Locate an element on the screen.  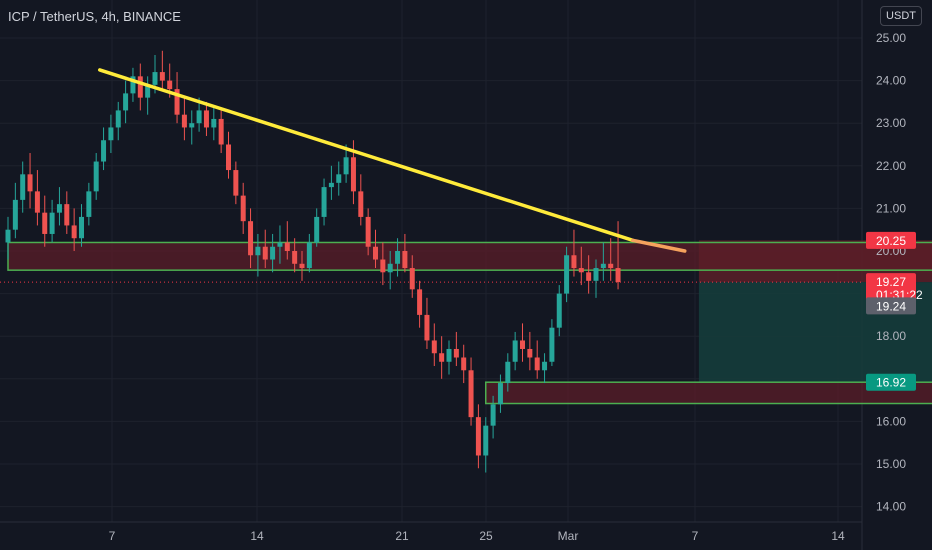
y-tick-label: 22.00 is located at coordinates (891, 166).